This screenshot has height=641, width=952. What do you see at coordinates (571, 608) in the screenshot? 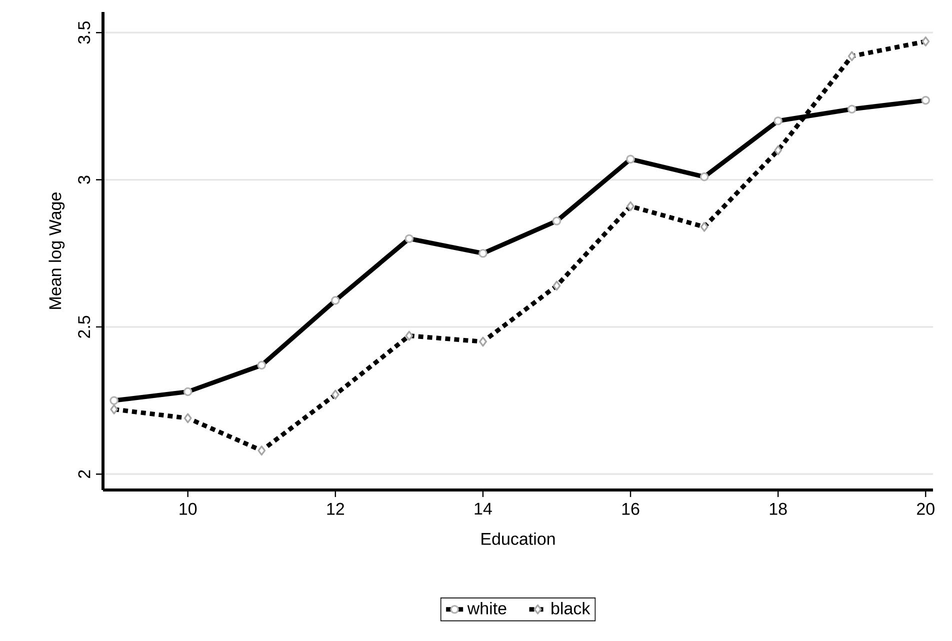
I see `legend-label: black` at bounding box center [571, 608].